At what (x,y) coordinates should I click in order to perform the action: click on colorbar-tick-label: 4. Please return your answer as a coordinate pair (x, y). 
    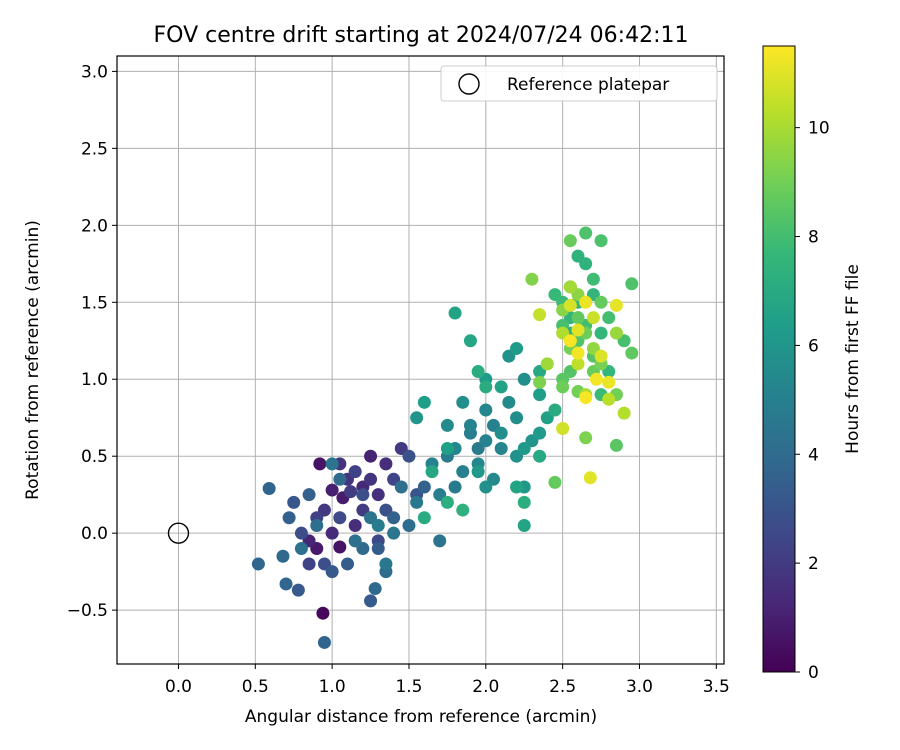
    Looking at the image, I should click on (813, 455).